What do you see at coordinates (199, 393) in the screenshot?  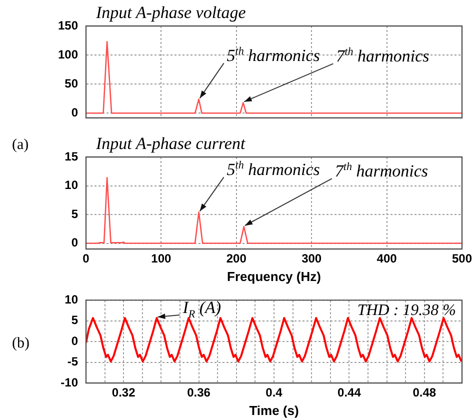 I see `x-tick-label: 0.36` at bounding box center [199, 393].